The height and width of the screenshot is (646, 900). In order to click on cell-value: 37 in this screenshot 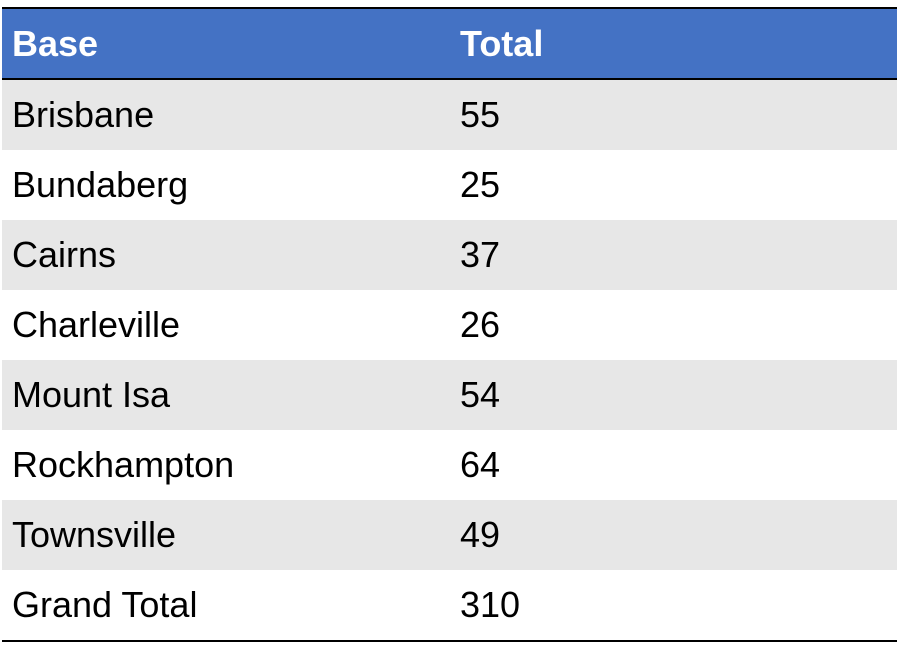, I will do `click(480, 254)`.